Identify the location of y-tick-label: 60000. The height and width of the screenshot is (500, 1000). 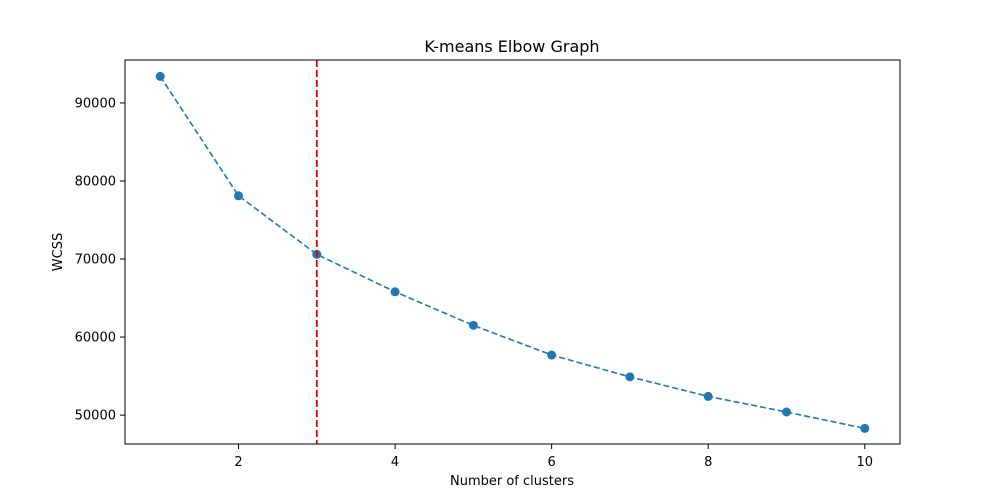
(95, 338).